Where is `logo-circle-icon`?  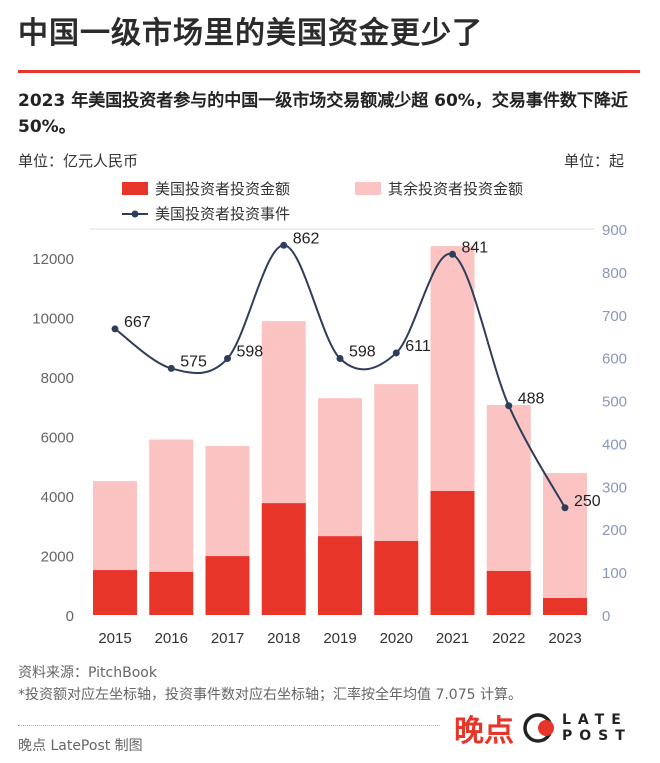 logo-circle-icon is located at coordinates (538, 728).